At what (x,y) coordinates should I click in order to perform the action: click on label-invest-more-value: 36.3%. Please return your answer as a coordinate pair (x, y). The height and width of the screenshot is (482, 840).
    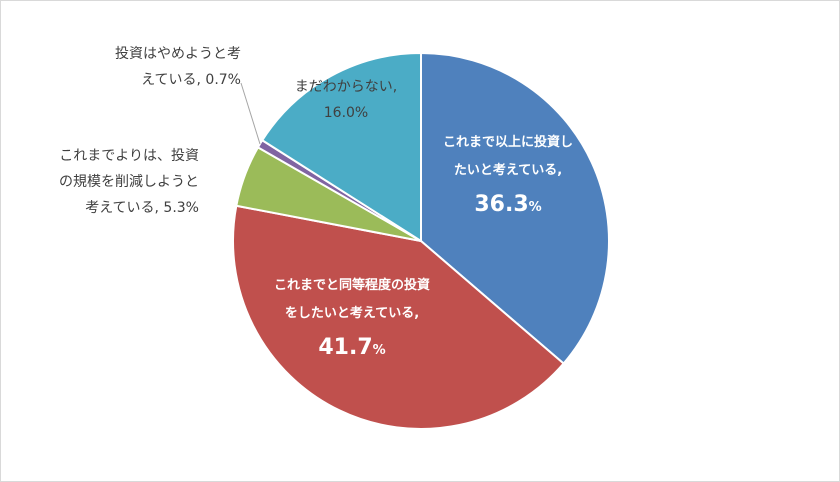
    Looking at the image, I should click on (508, 204).